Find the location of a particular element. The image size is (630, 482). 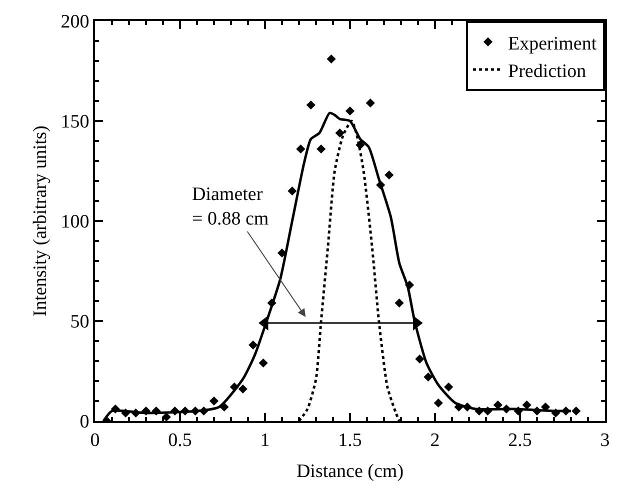

y-tick-label: 100 is located at coordinates (75, 222).